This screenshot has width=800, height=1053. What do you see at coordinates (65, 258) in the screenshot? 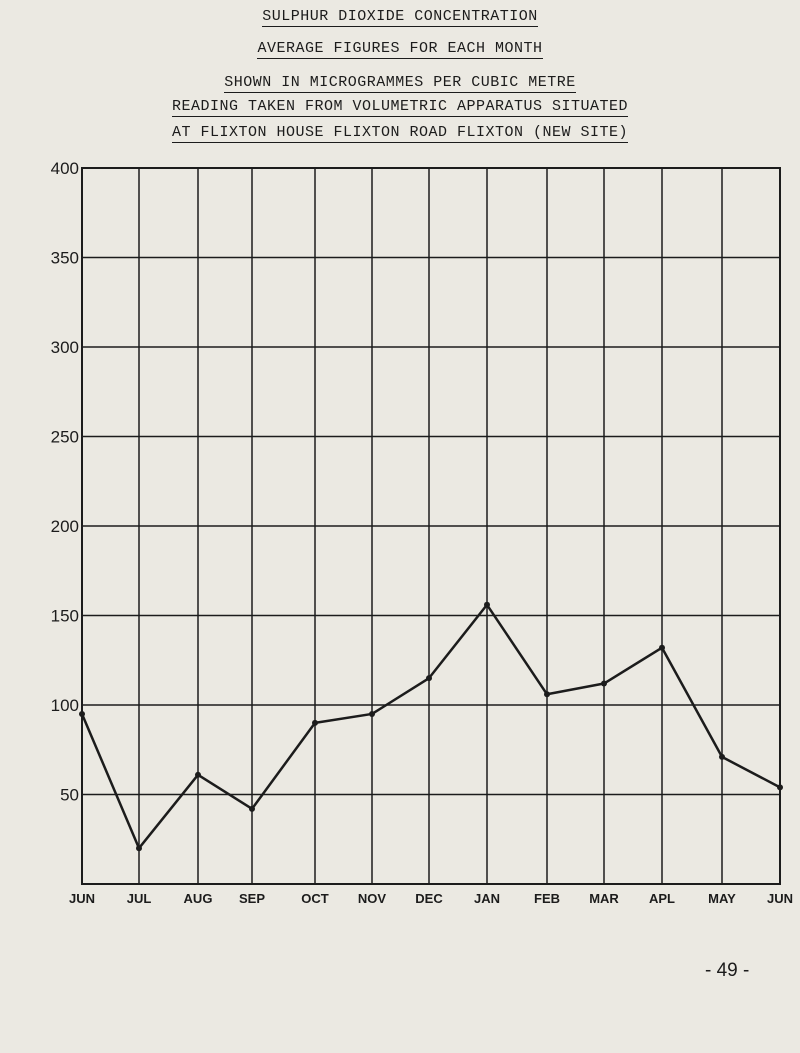
I see `y-tick-label: 350` at bounding box center [65, 258].